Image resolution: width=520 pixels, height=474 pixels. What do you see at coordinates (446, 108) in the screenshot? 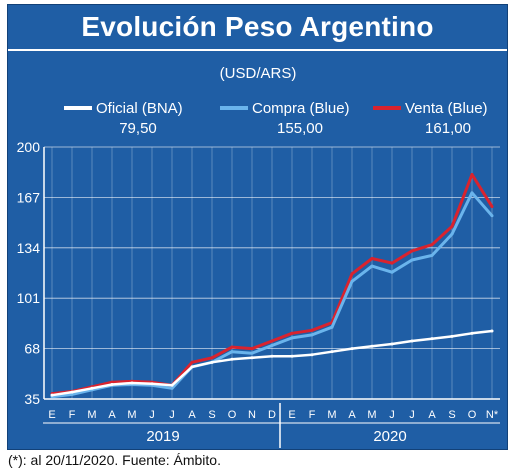
I see `legend-label-venta: Venta (Blue)` at bounding box center [446, 108].